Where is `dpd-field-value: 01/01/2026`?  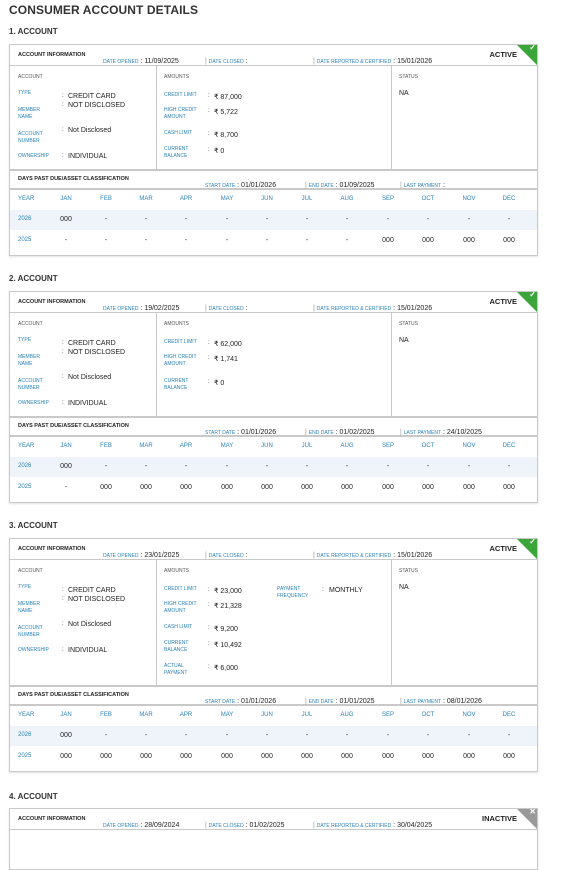
dpd-field-value: 01/01/2026 is located at coordinates (259, 701).